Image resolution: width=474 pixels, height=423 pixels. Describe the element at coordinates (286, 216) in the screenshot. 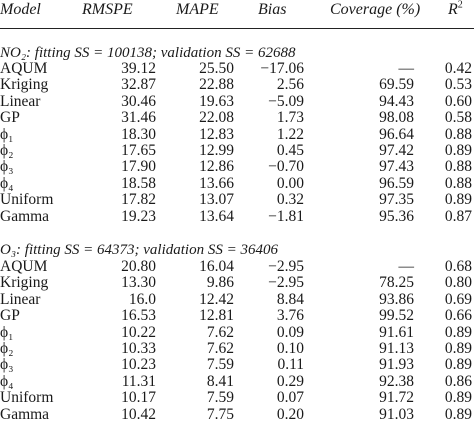

I see `cell-bias: −1.81` at that location.